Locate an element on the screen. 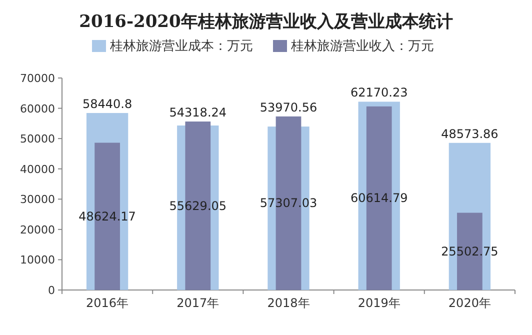 The width and height of the screenshot is (532, 335). x-tick-label: 2017年 is located at coordinates (198, 303).